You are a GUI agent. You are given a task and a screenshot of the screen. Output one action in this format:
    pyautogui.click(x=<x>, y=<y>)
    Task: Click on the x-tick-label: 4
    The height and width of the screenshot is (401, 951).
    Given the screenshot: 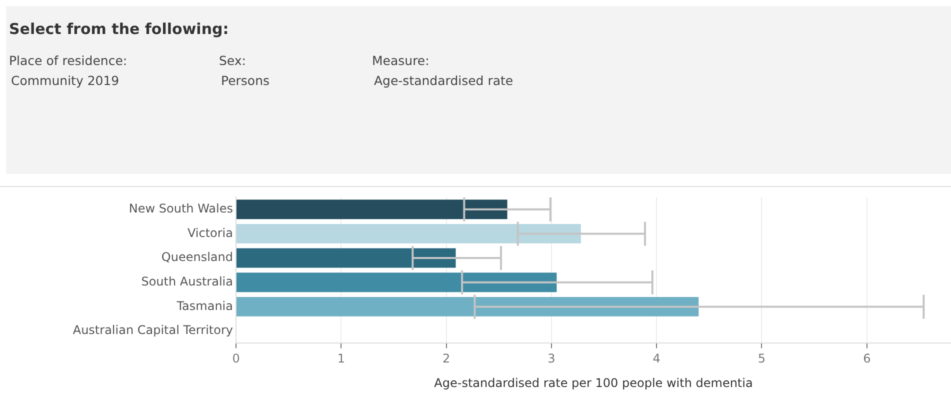 What is the action you would take?
    pyautogui.click(x=656, y=359)
    